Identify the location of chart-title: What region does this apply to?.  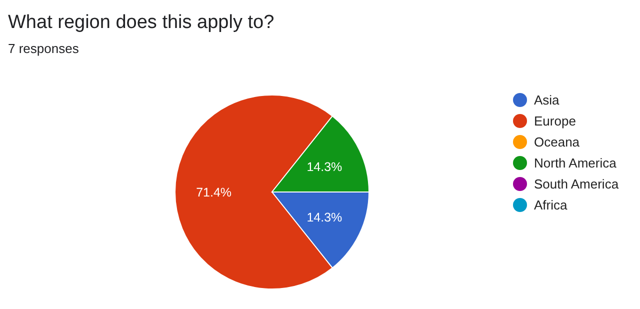
(141, 22).